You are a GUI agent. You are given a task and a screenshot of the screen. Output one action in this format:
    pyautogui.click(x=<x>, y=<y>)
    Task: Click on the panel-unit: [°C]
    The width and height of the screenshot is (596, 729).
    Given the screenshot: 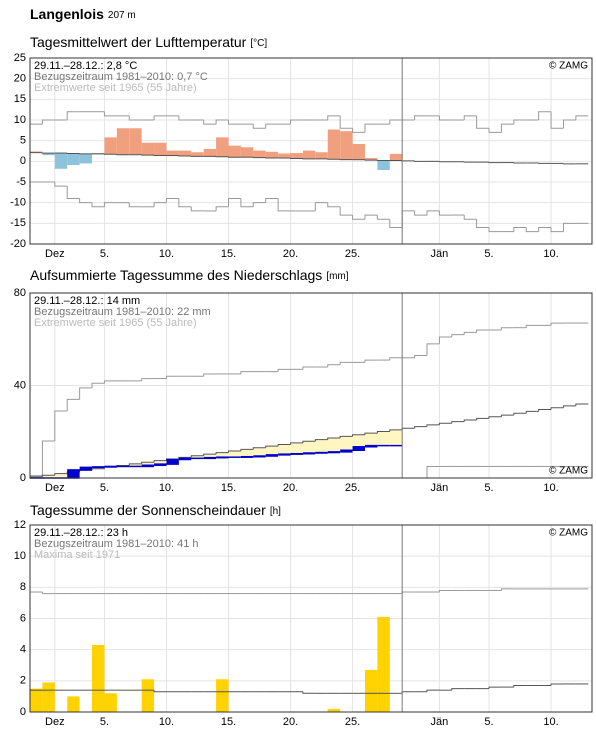 What is the action you would take?
    pyautogui.click(x=258, y=43)
    